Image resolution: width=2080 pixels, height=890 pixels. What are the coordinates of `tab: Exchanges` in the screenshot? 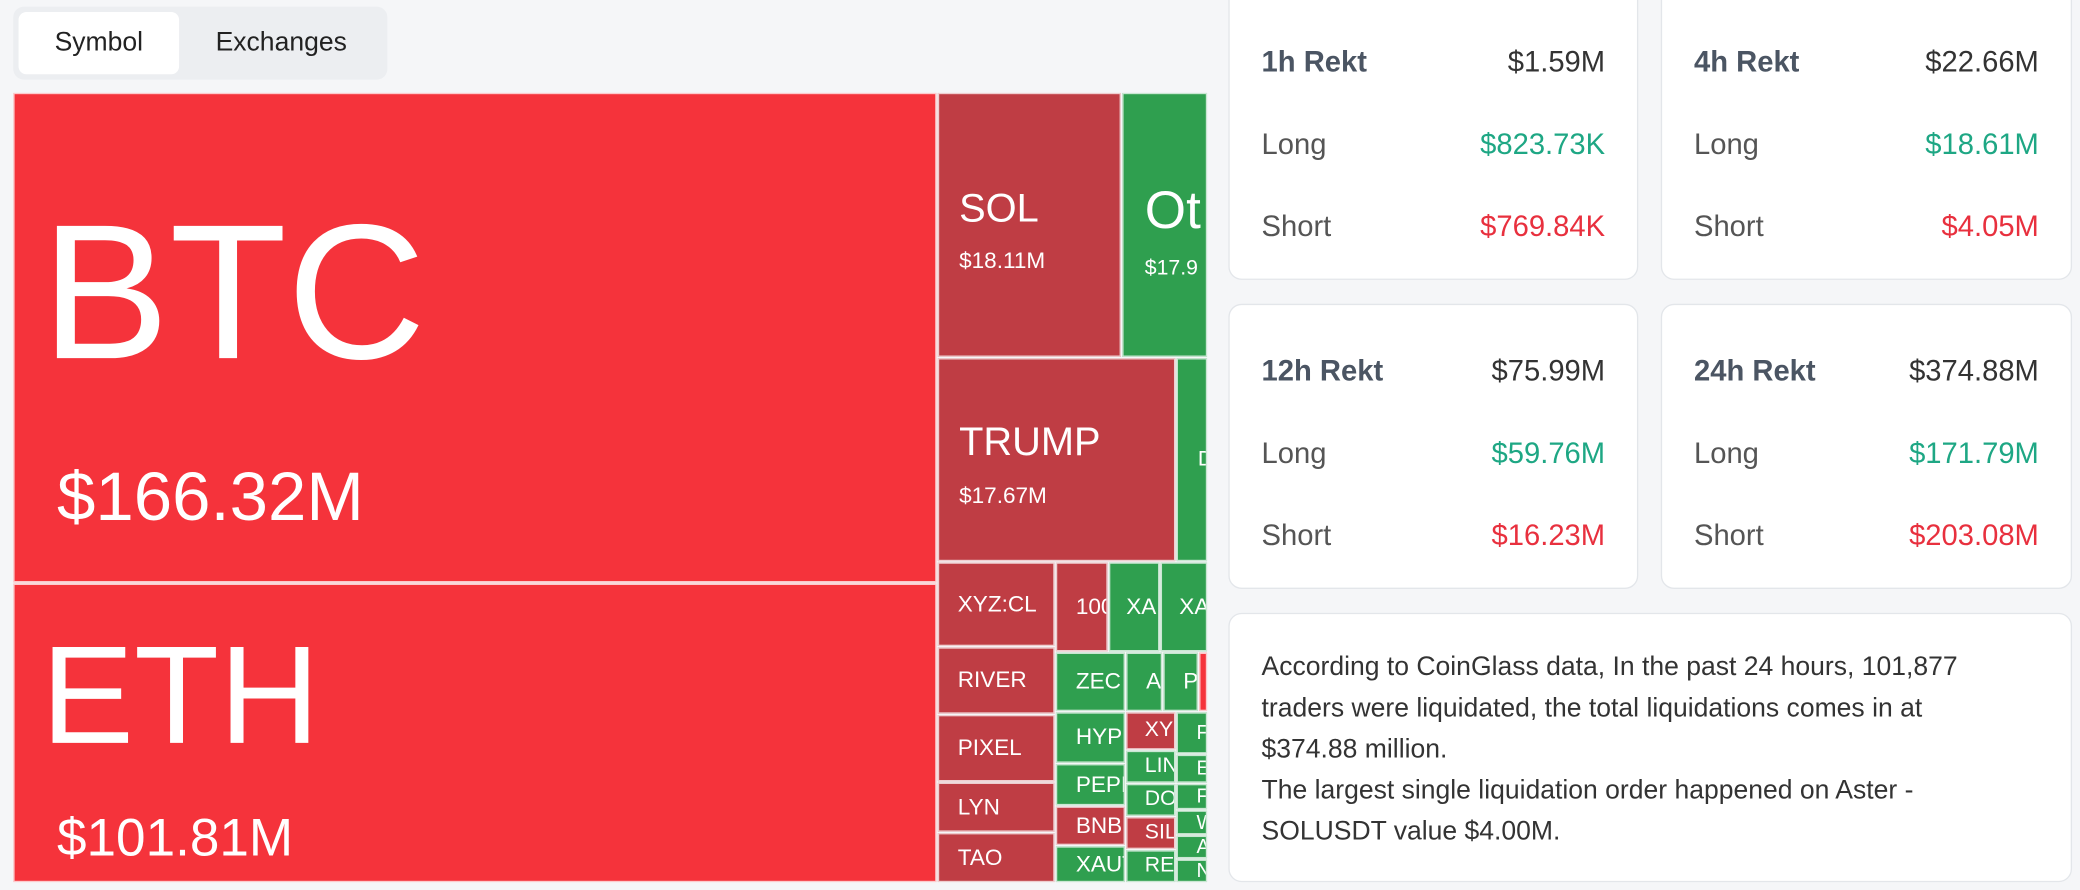 It's located at (281, 42).